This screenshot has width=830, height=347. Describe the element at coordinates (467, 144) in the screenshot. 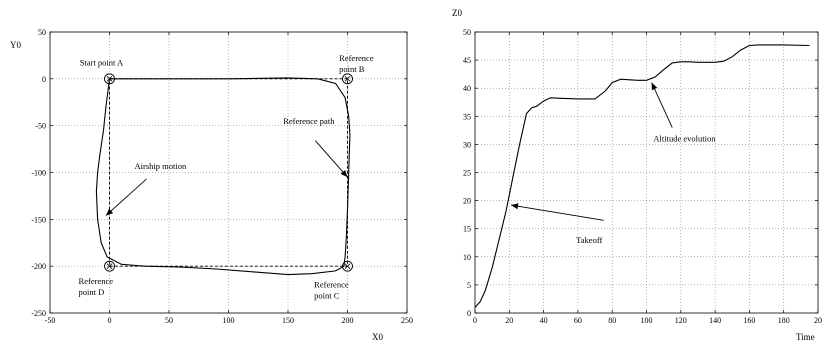

I see `y-tick-label: 30` at that location.